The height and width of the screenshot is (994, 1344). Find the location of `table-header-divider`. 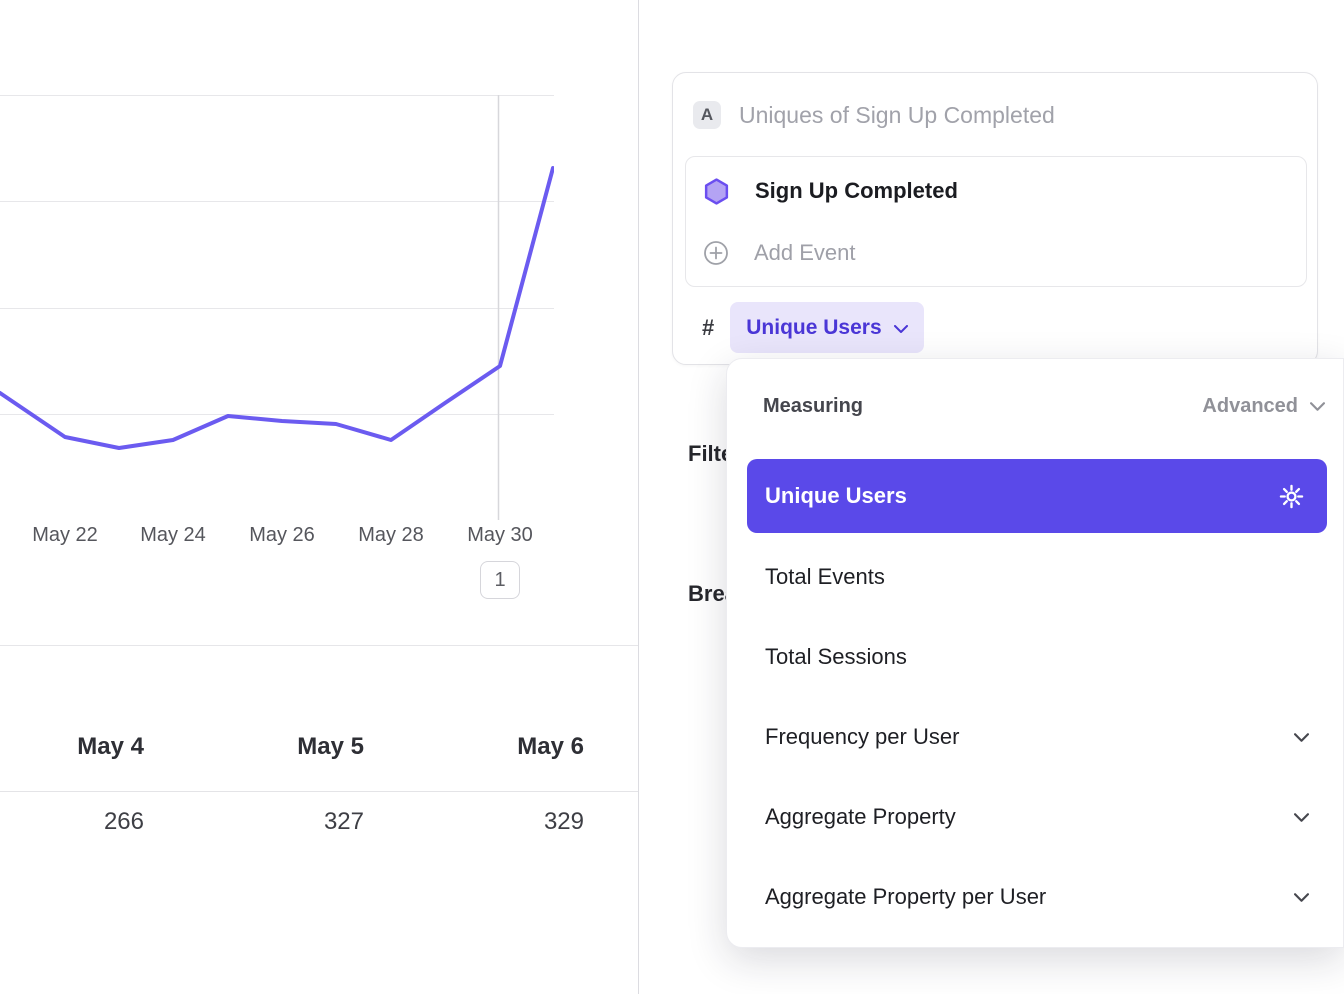

table-header-divider is located at coordinates (319, 791).